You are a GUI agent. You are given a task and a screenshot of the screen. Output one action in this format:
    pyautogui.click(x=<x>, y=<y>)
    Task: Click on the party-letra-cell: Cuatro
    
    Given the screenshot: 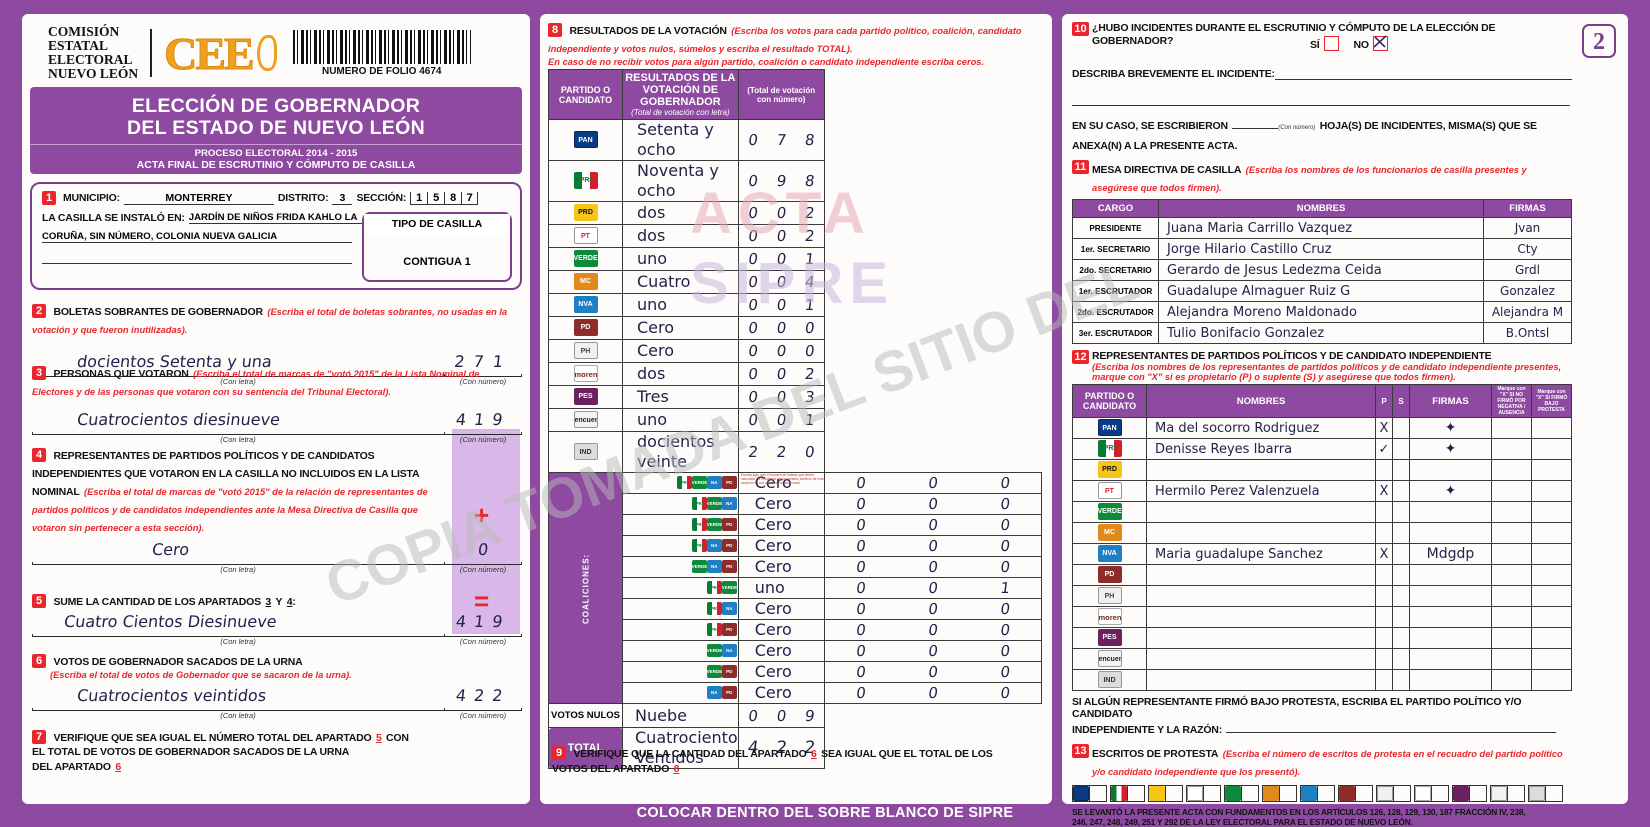 What is the action you would take?
    pyautogui.click(x=680, y=282)
    